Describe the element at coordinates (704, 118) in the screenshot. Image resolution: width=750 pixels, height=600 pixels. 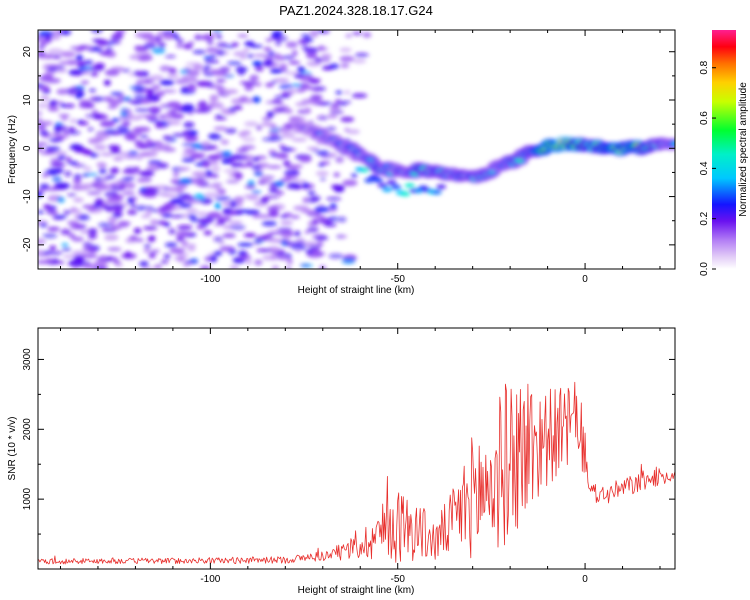
I see `colorbar-tick-label: 0.6` at that location.